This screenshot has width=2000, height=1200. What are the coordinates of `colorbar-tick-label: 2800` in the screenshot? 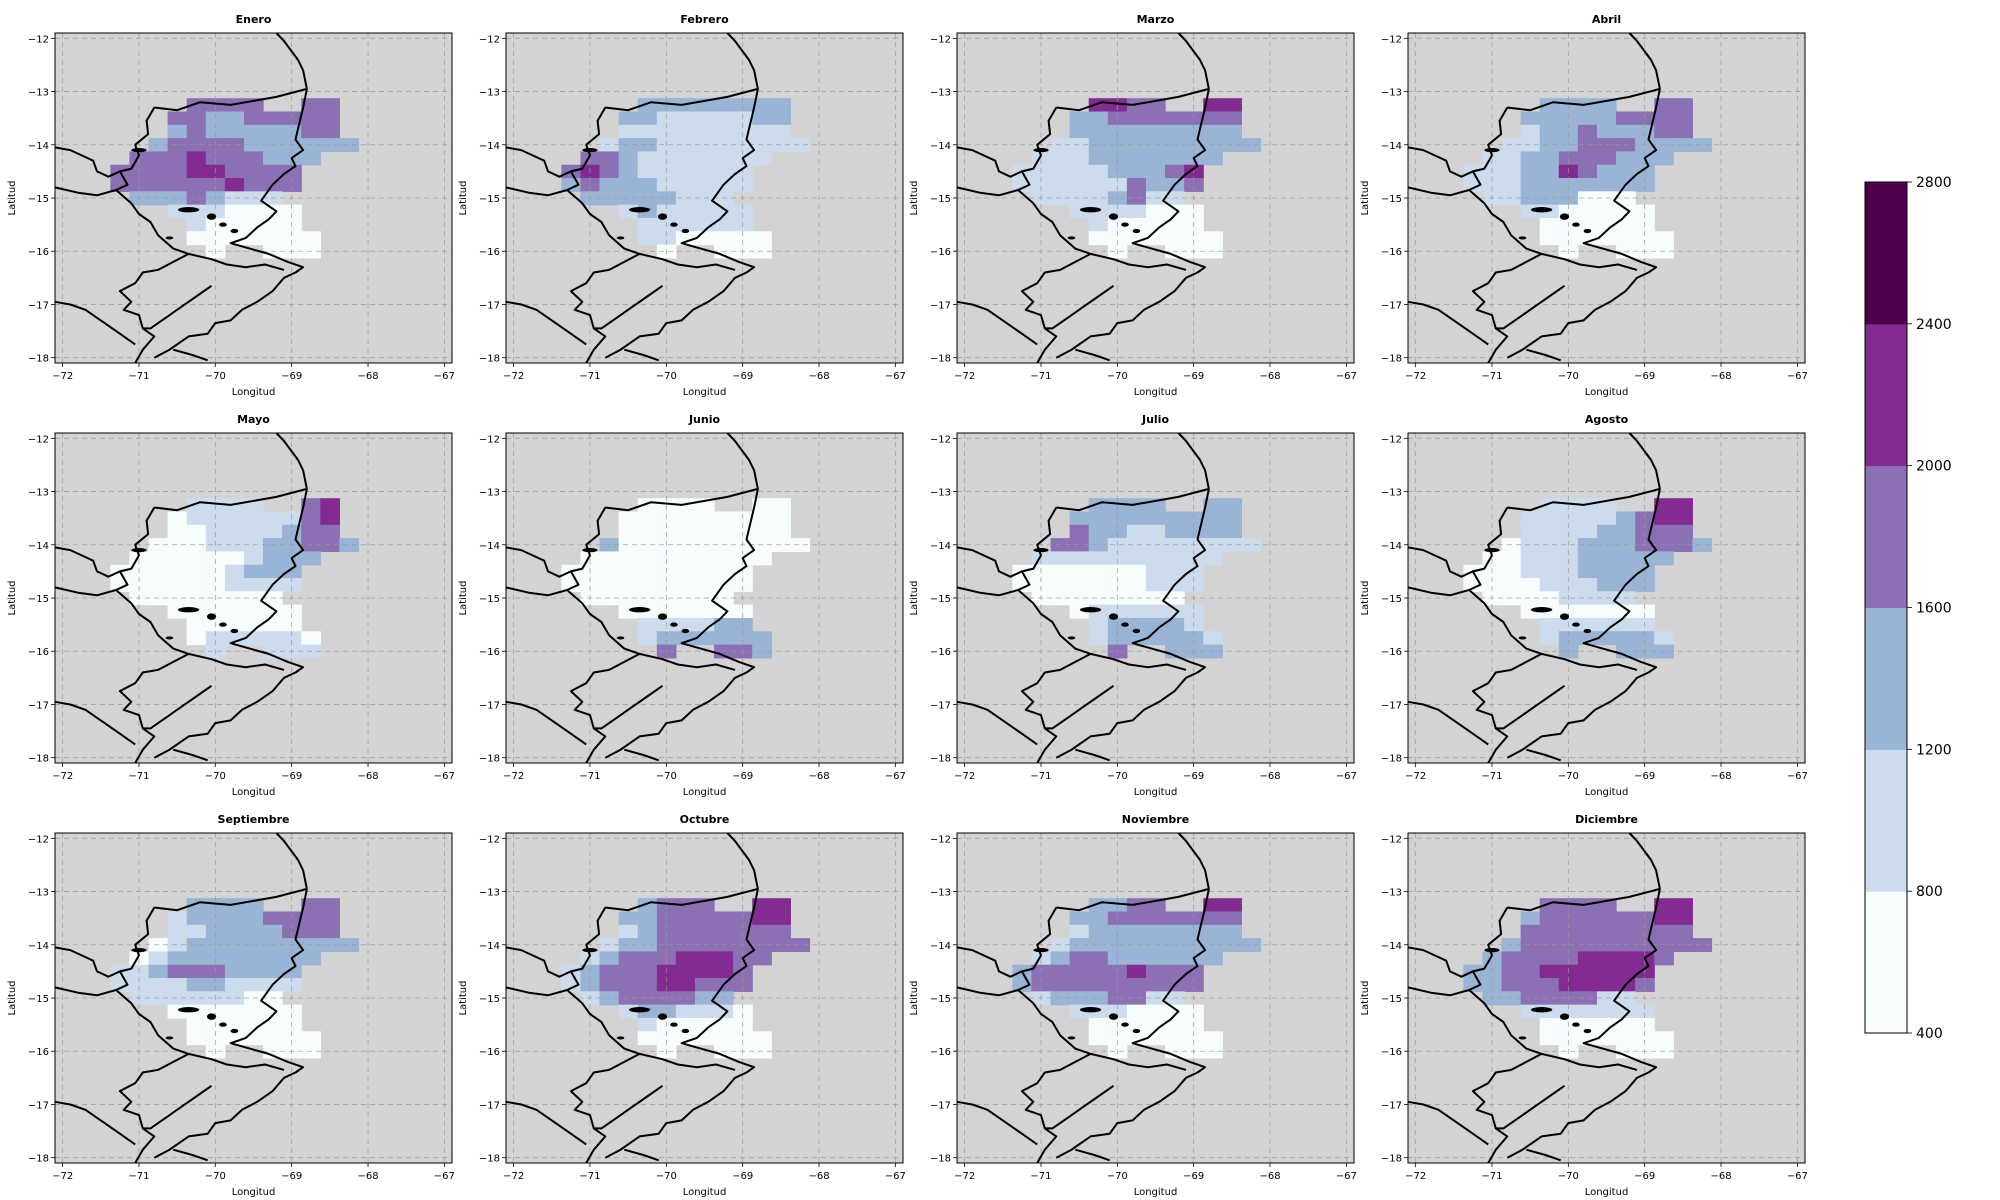 It's located at (1934, 183).